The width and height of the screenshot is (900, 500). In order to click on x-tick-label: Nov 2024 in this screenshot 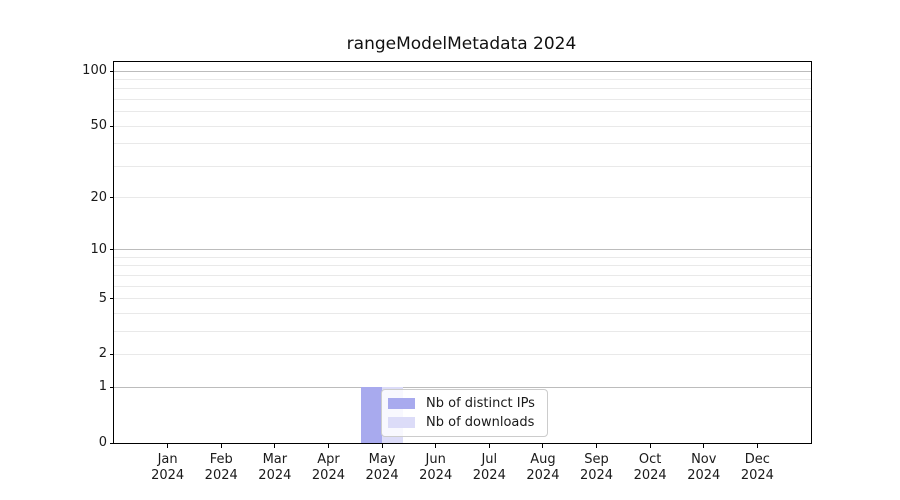, I will do `click(704, 468)`.